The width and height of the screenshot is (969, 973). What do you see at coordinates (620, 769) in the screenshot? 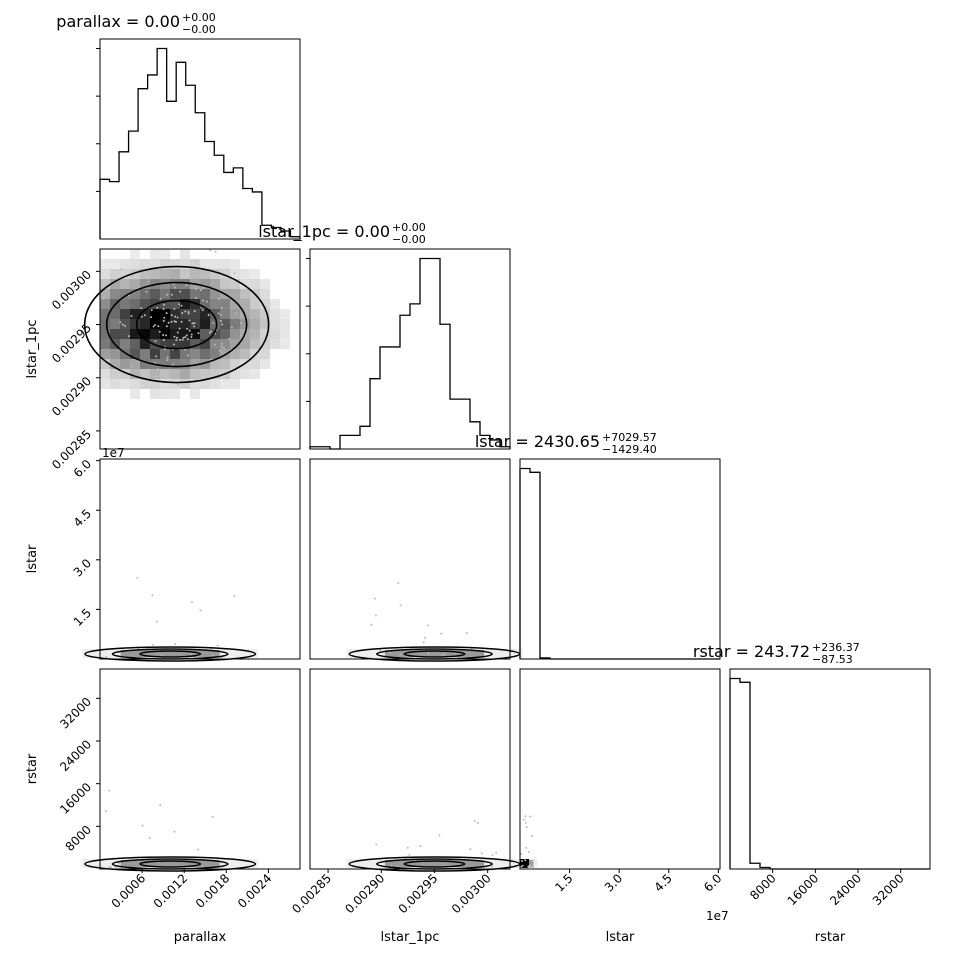
I see `frame-lstar-vs-rstar` at bounding box center [620, 769].